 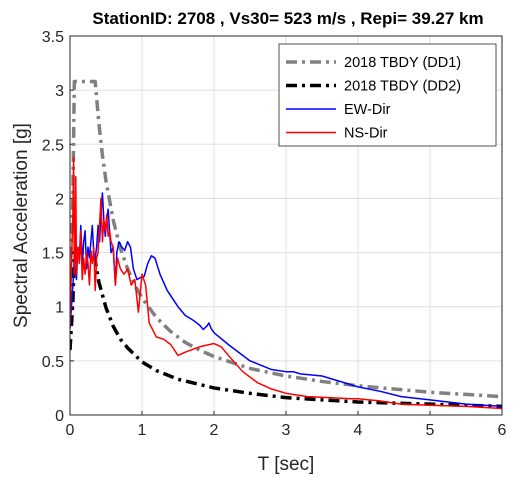 What do you see at coordinates (59, 91) in the screenshot?
I see `y-tick-label: 3` at bounding box center [59, 91].